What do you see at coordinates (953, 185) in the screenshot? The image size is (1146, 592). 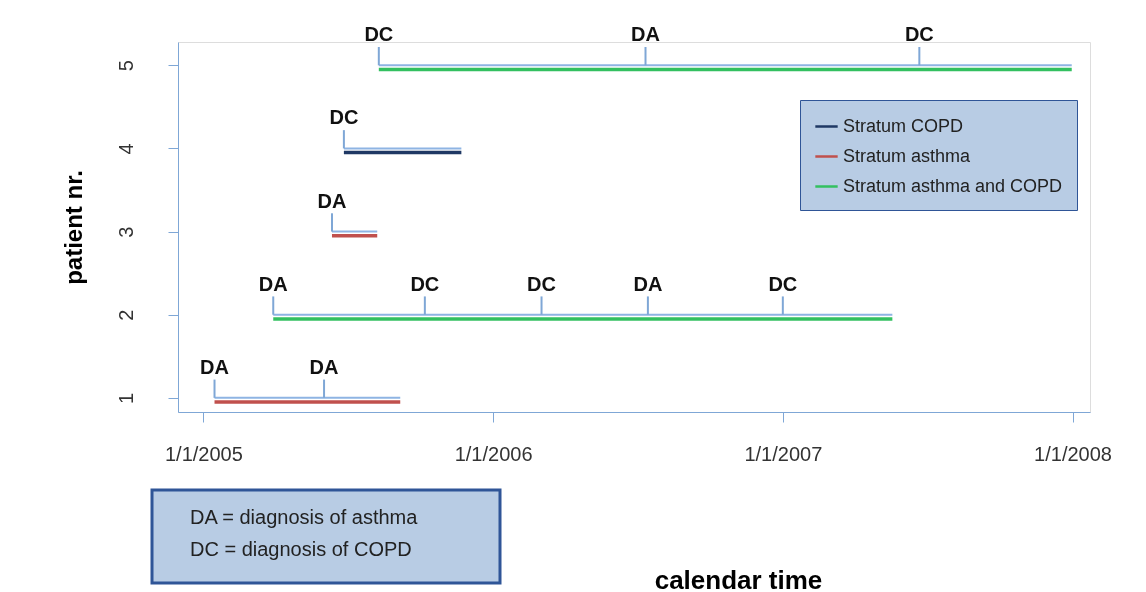 I see `legend-label: Stratum asthma and COPD` at bounding box center [953, 185].